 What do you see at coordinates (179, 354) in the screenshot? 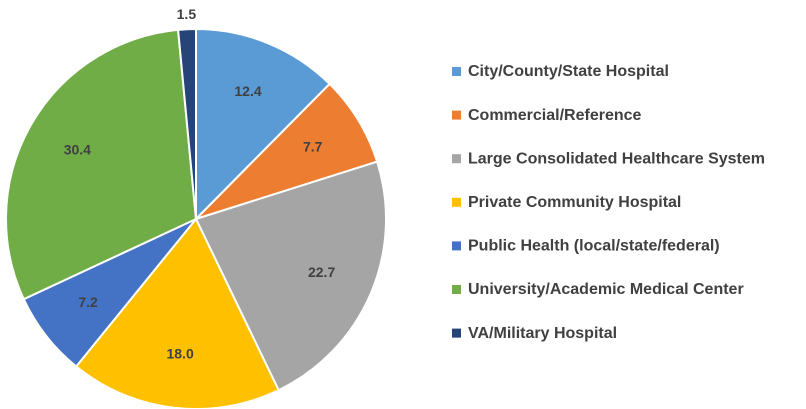
I see `data-label: 18.0` at bounding box center [179, 354].